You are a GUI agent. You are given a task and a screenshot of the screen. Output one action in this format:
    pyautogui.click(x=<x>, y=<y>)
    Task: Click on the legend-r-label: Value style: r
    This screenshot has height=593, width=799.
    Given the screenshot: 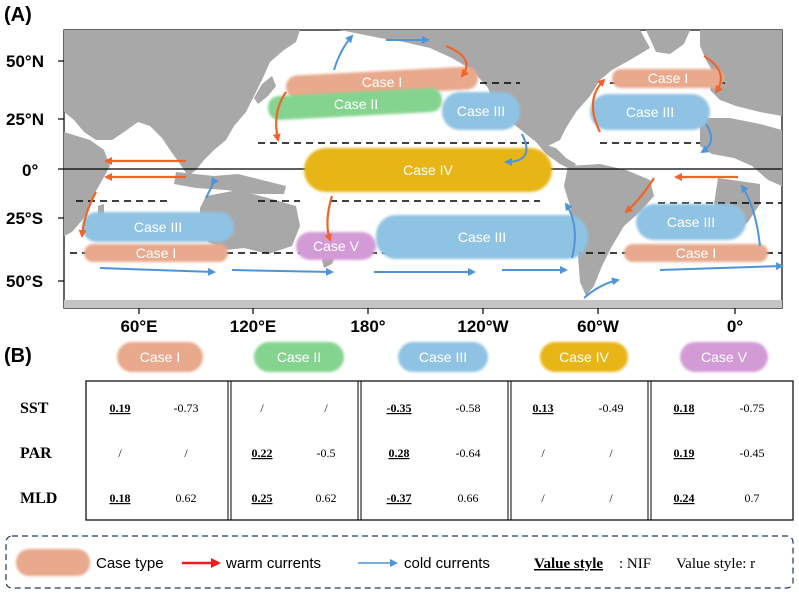 What is the action you would take?
    pyautogui.click(x=715, y=564)
    